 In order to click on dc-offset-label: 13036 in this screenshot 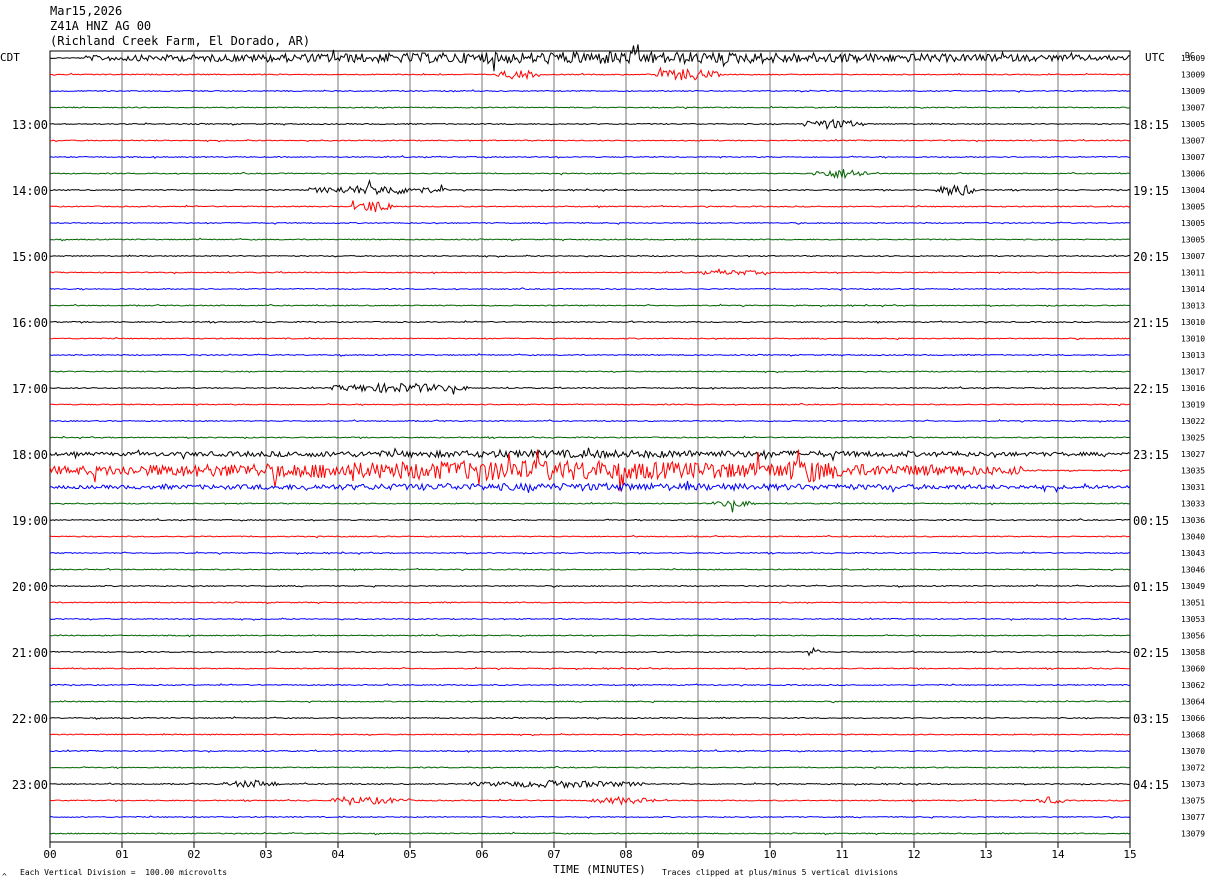, I will do `click(1193, 520)`.